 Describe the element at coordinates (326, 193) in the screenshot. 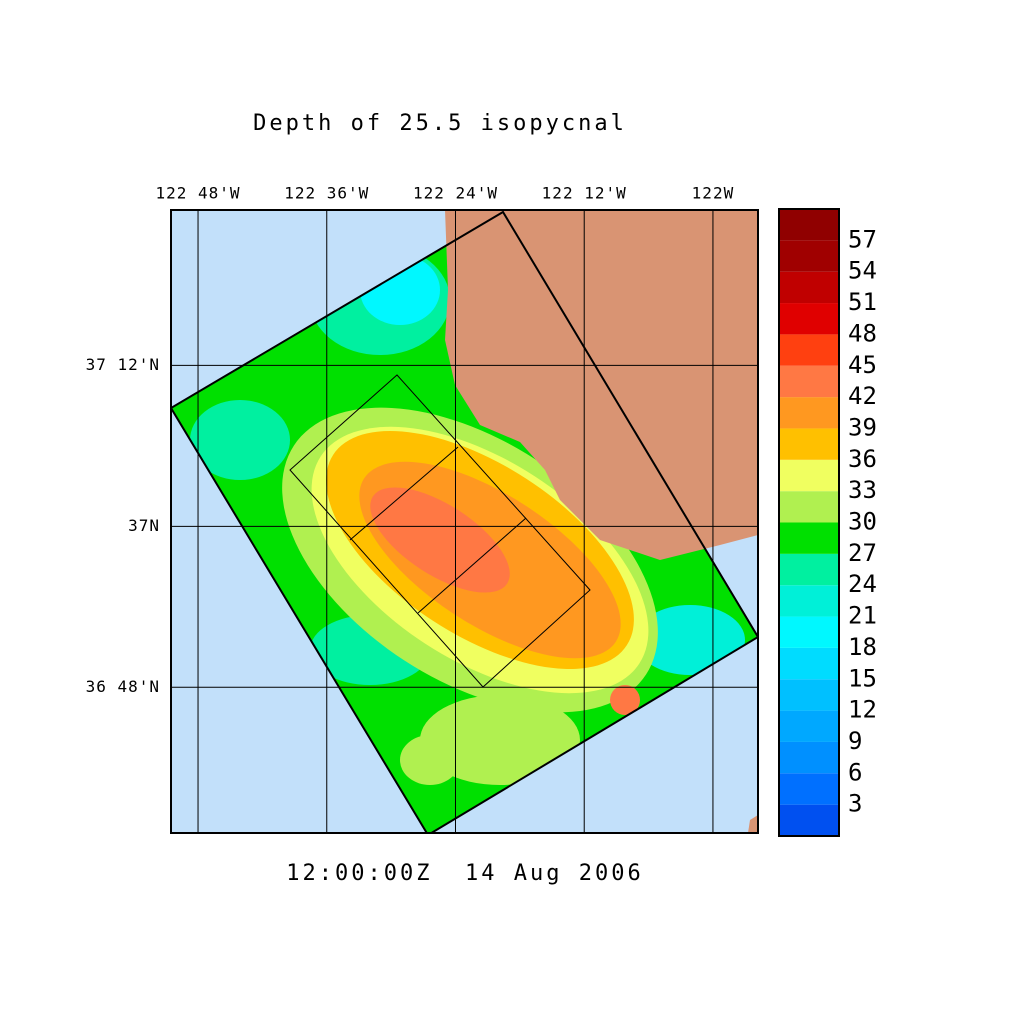

I see `x-tick-label: 122 36'W` at that location.